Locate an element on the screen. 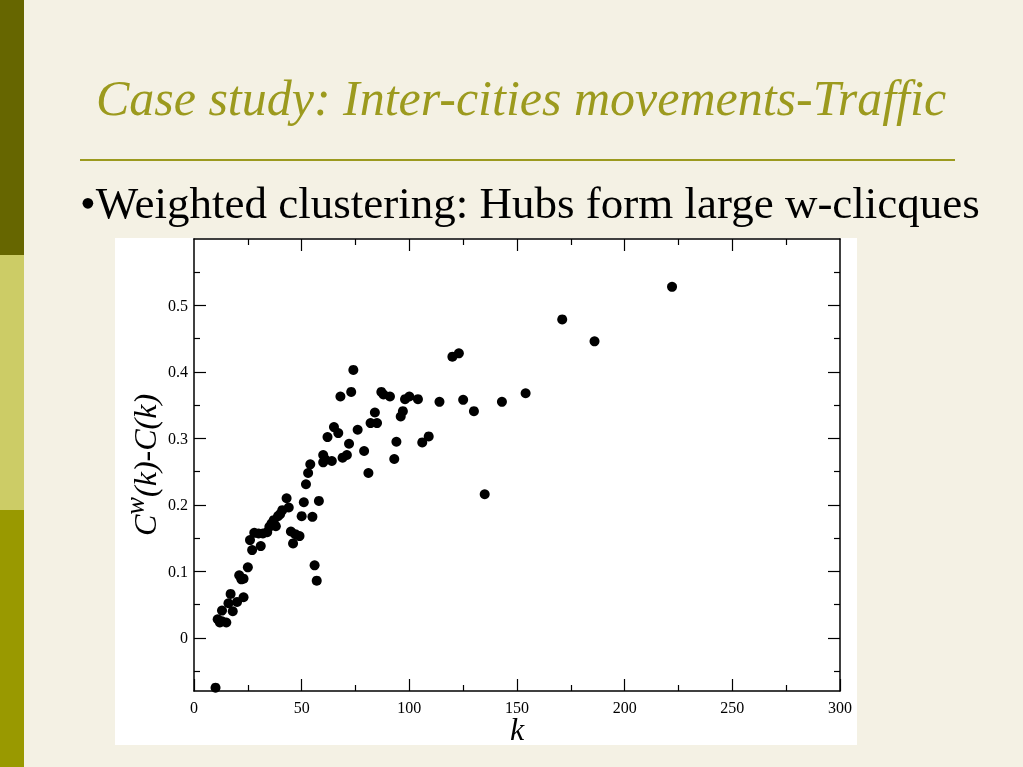 The height and width of the screenshot is (767, 1023). y-tick-label: 0.2 is located at coordinates (178, 505).